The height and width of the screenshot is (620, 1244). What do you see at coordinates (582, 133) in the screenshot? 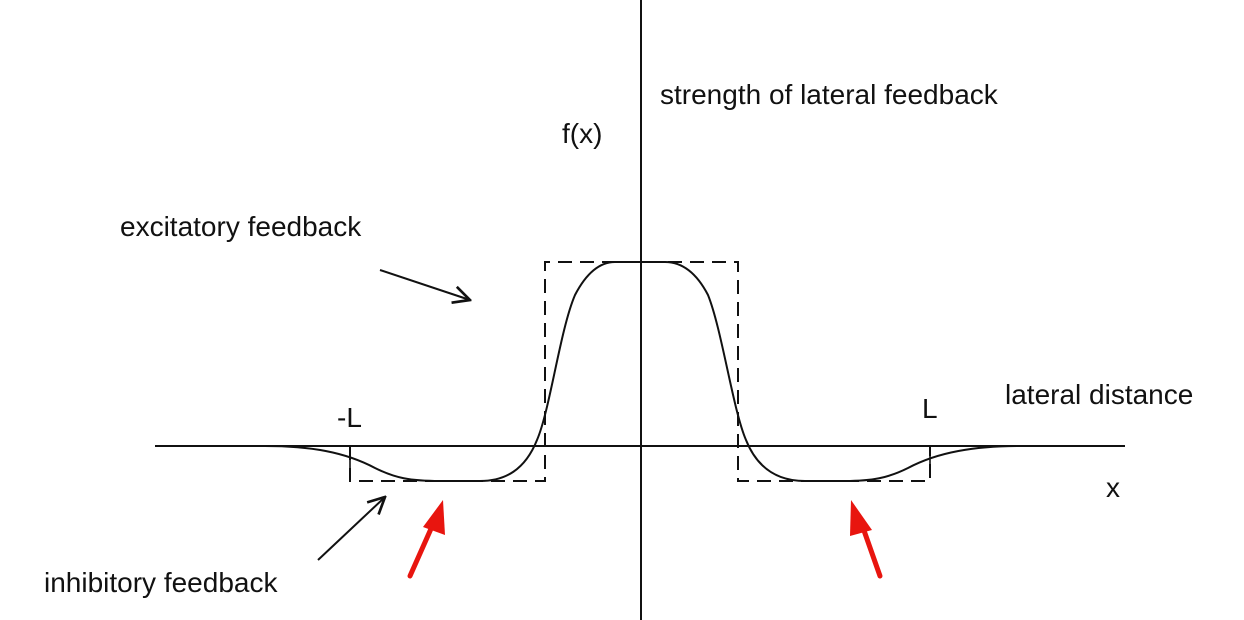
I see `y-axis-symbol: f(x)` at bounding box center [582, 133].